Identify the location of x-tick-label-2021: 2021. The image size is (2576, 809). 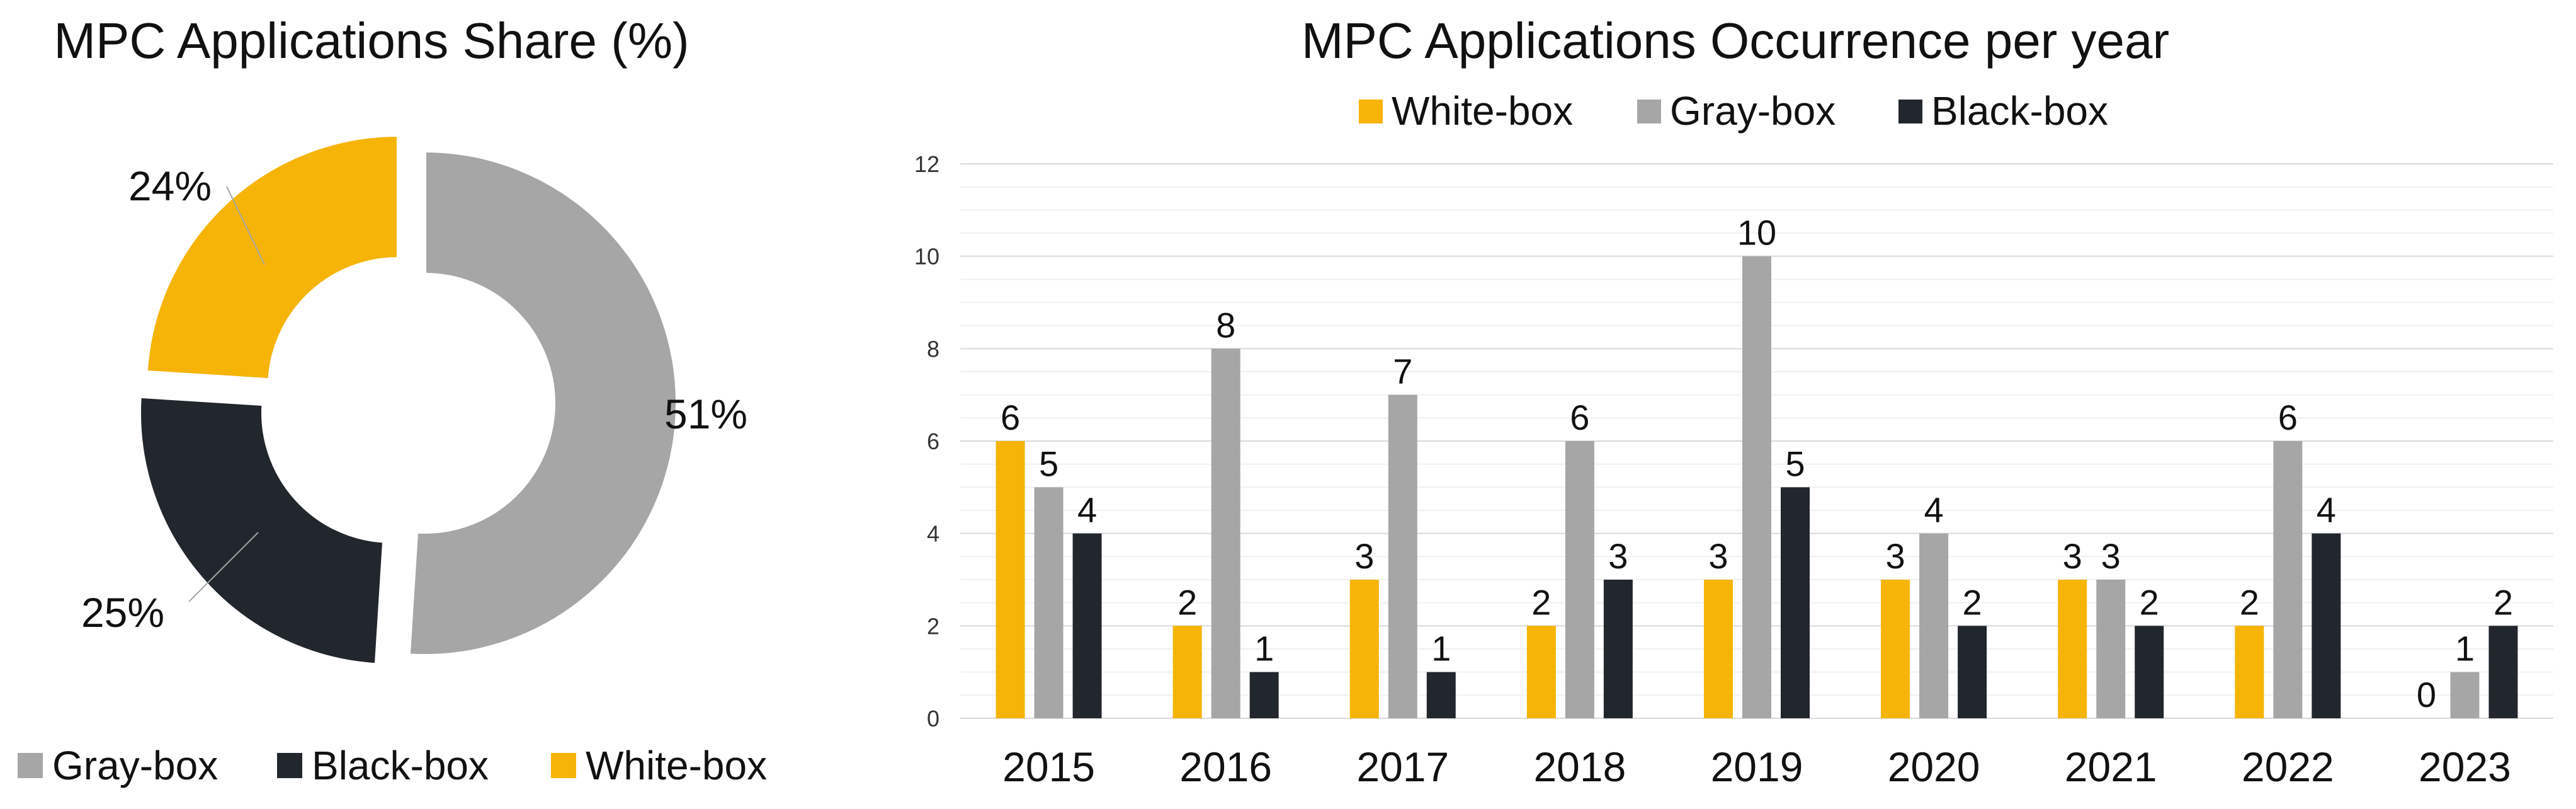
(2111, 767).